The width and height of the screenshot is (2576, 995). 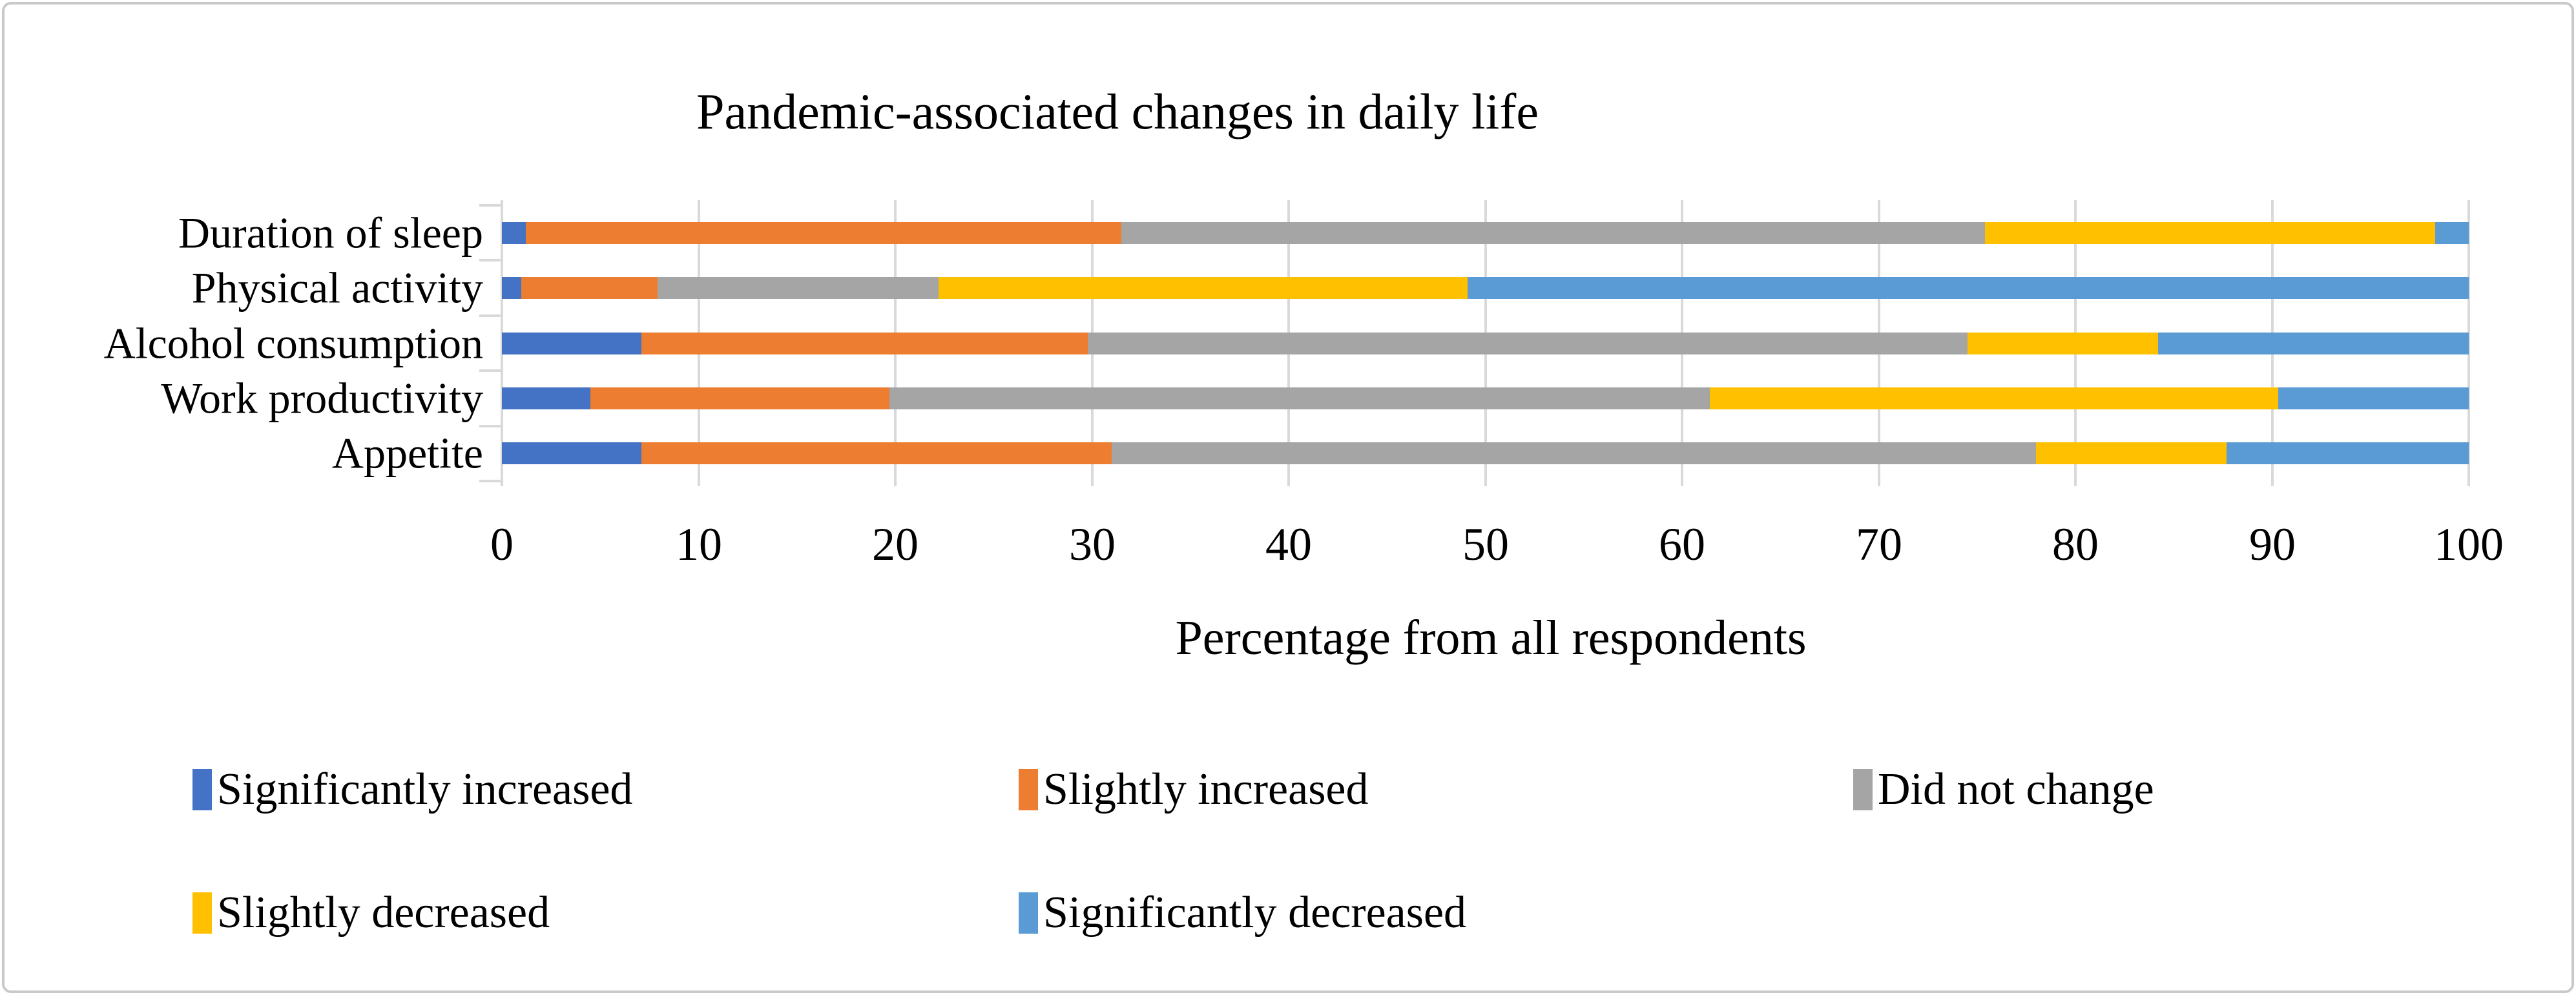 I want to click on legend-swatch-significantly-increased, so click(x=202, y=789).